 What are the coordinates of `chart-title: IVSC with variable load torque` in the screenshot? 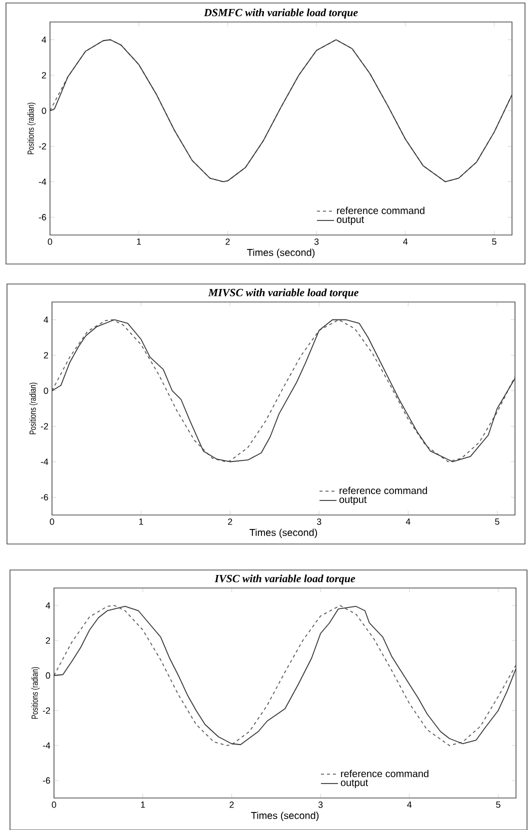 It's located at (285, 579).